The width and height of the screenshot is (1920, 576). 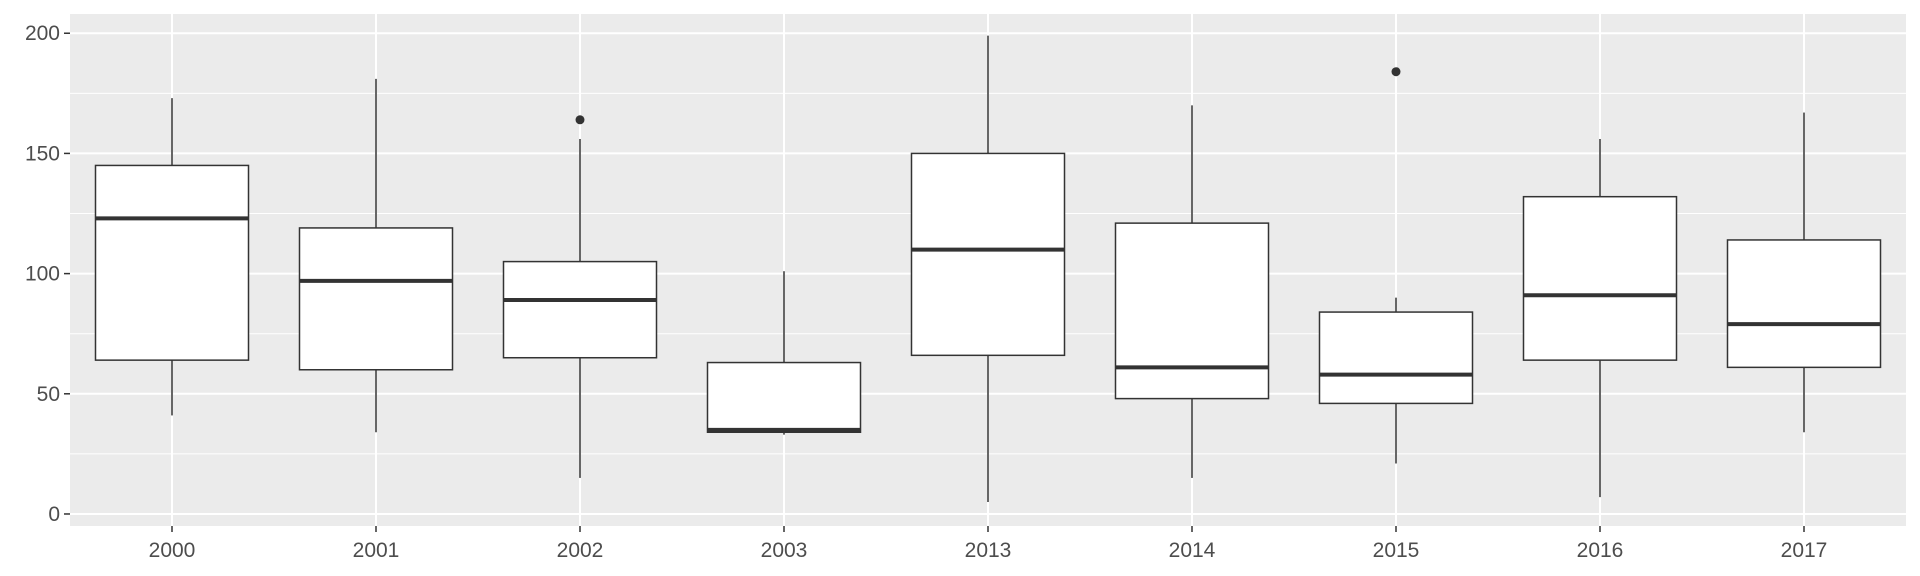 I want to click on x-tick-label: 2013, so click(x=988, y=550).